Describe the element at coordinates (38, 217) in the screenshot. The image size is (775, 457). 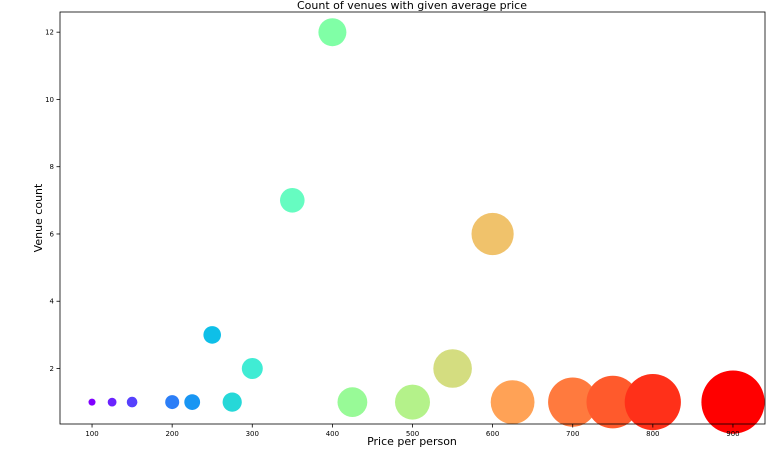
I see `y-axis-label: Venue count` at that location.